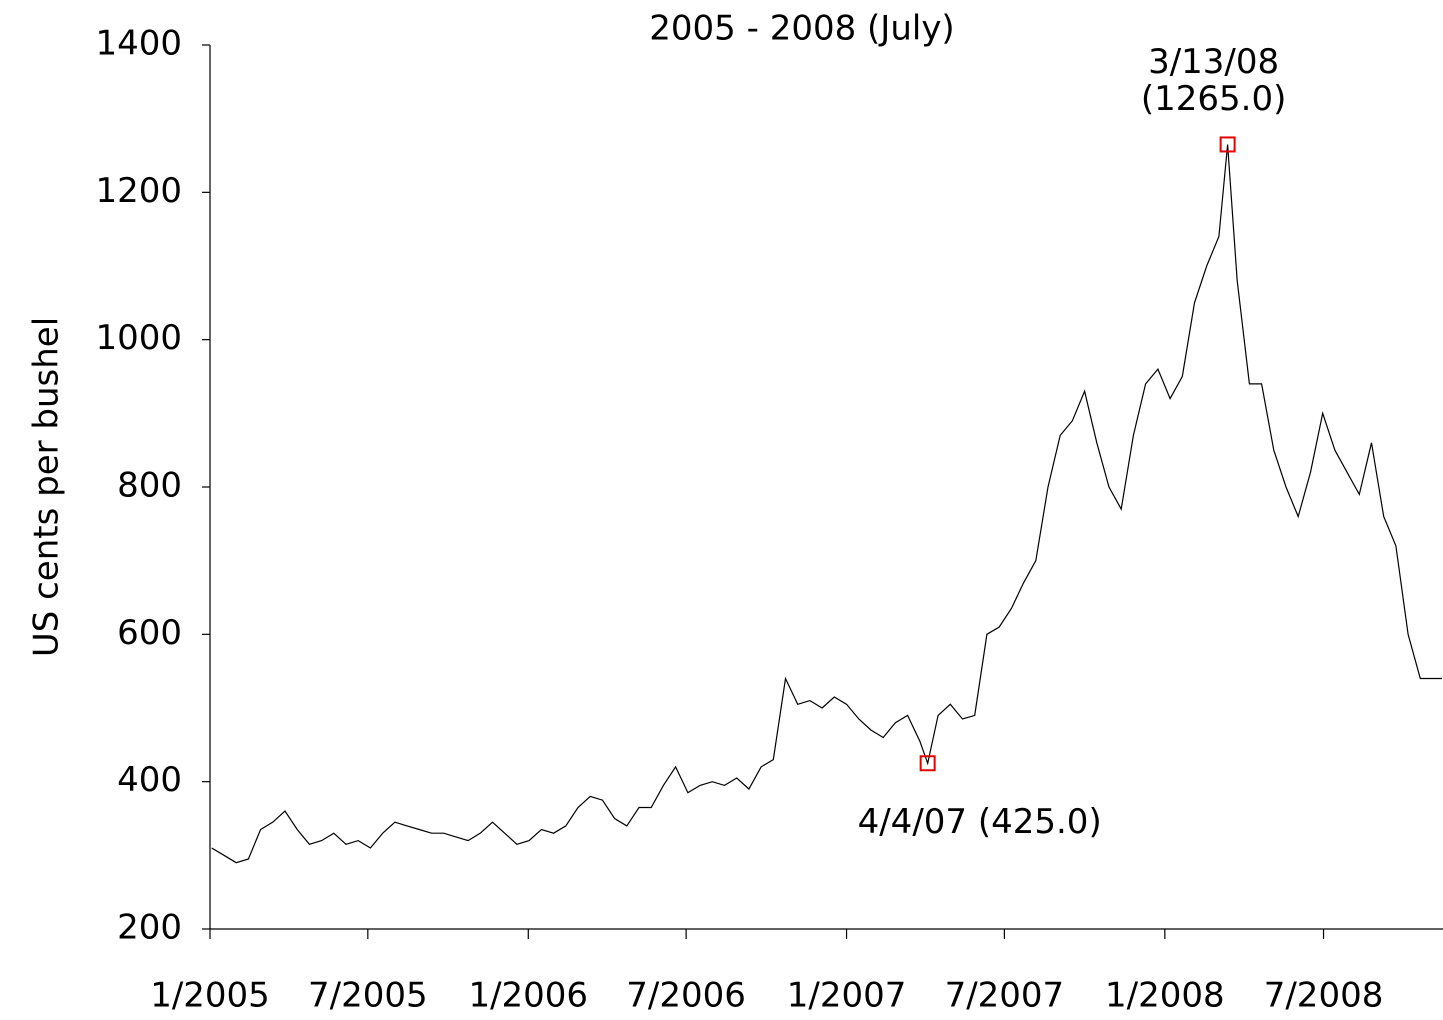  I want to click on x-tick-label: 7/2007, so click(1005, 996).